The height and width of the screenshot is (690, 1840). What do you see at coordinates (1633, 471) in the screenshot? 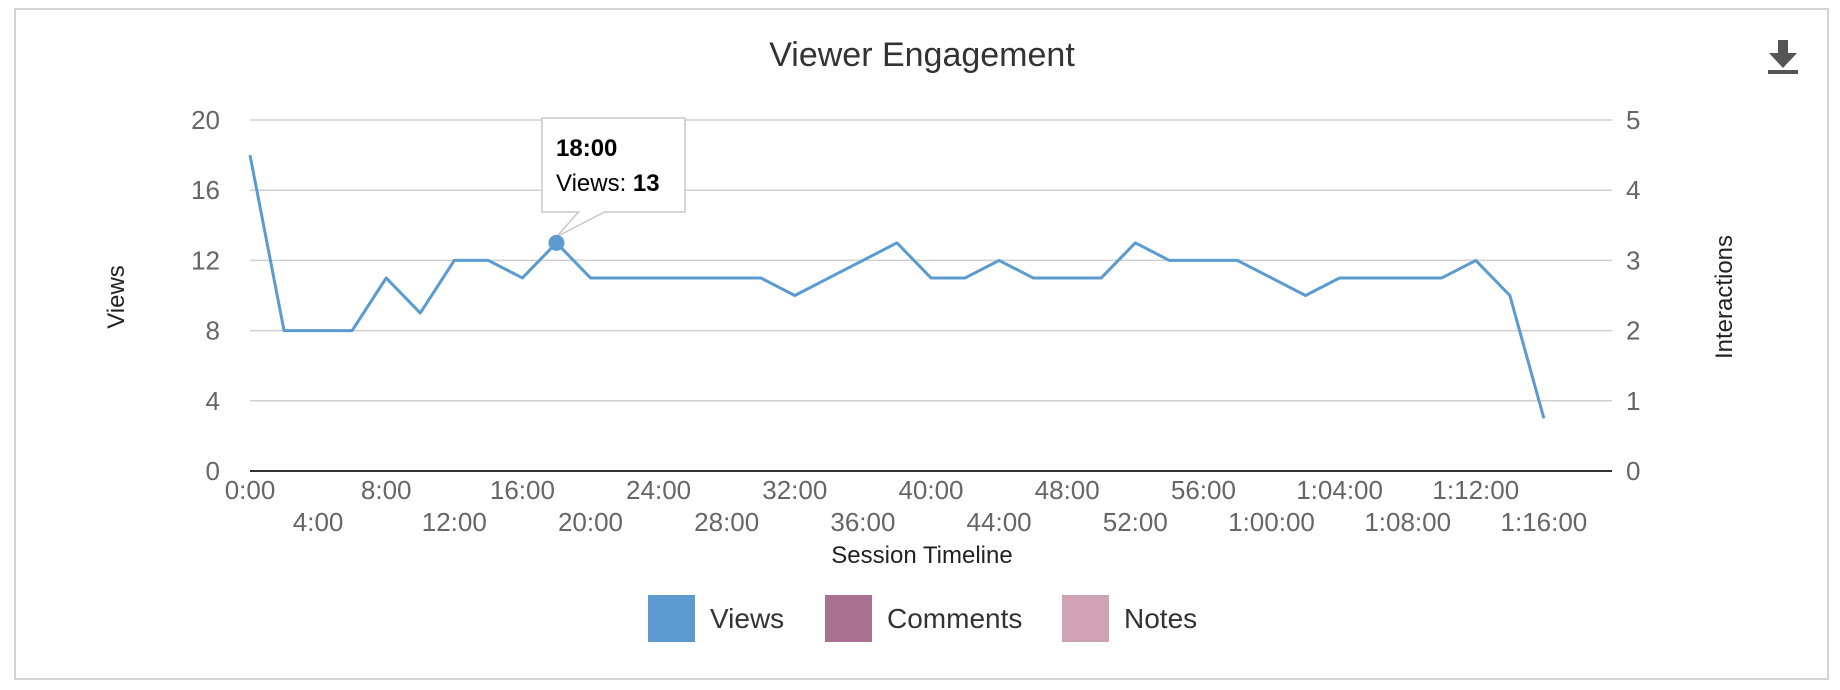
I see `y2-tick-label: 0` at bounding box center [1633, 471].